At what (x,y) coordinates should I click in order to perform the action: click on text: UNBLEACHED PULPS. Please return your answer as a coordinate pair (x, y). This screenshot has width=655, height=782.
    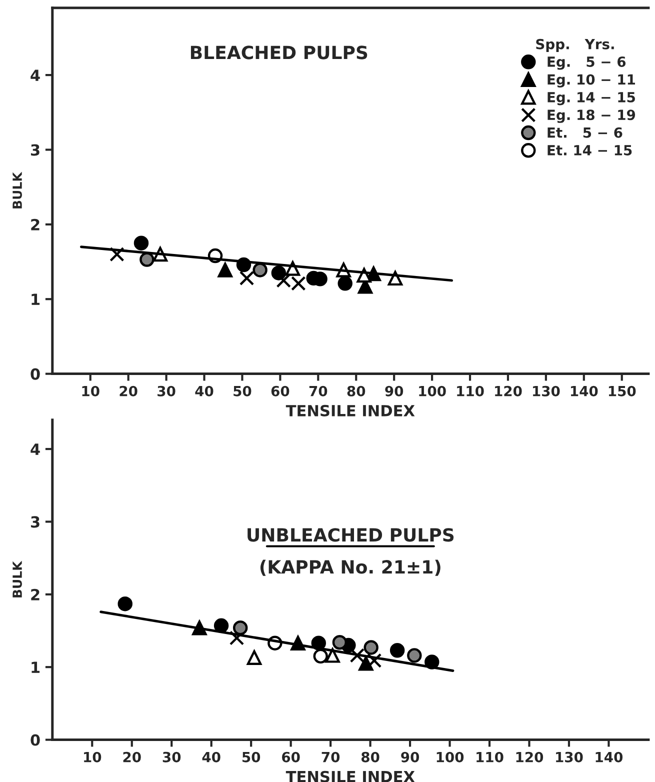
    Looking at the image, I should click on (351, 535).